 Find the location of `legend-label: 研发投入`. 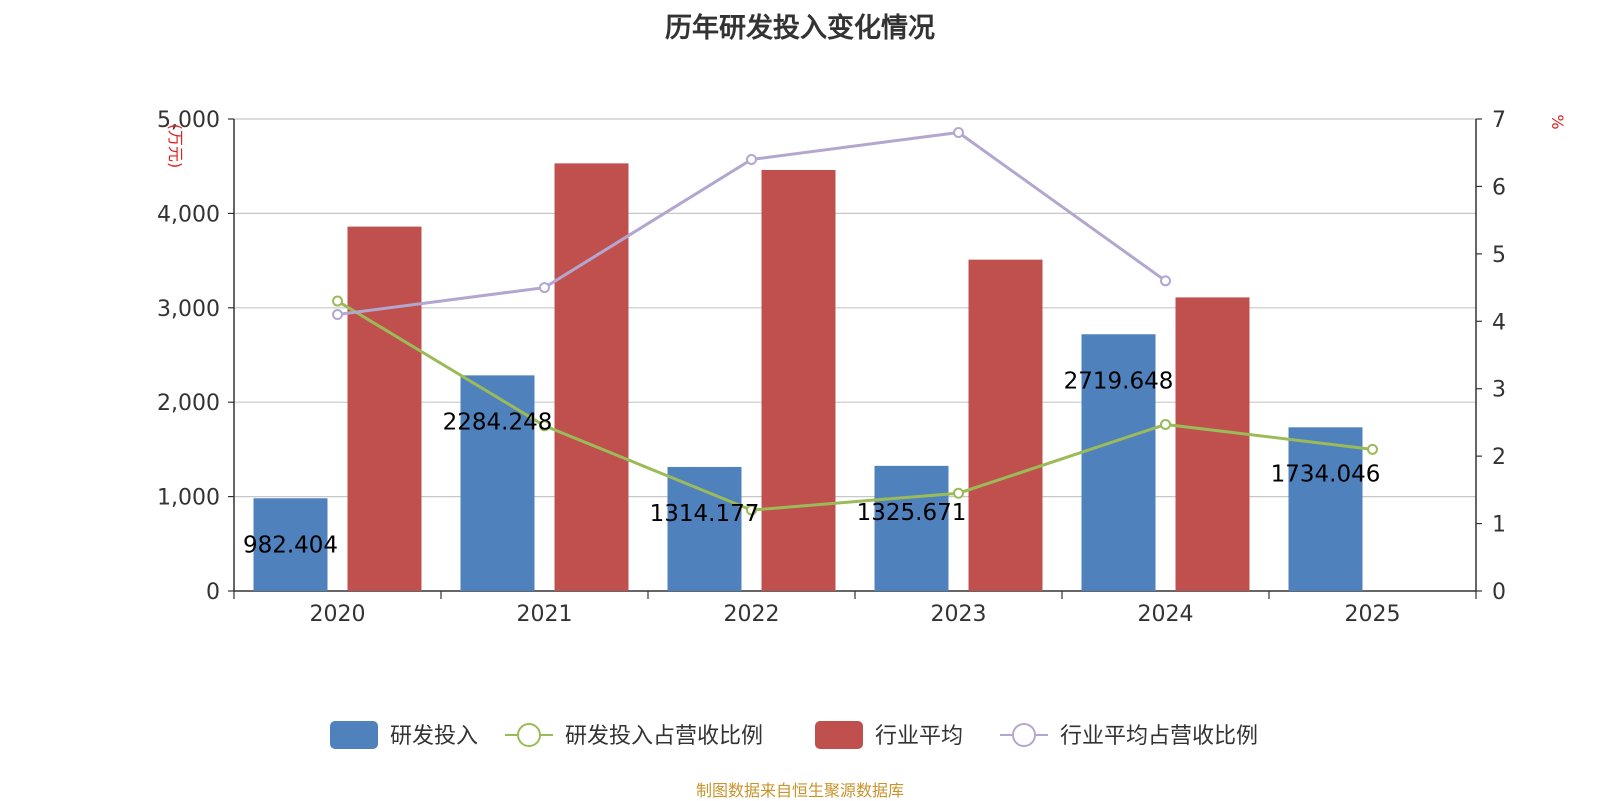

legend-label: 研发投入 is located at coordinates (434, 736).